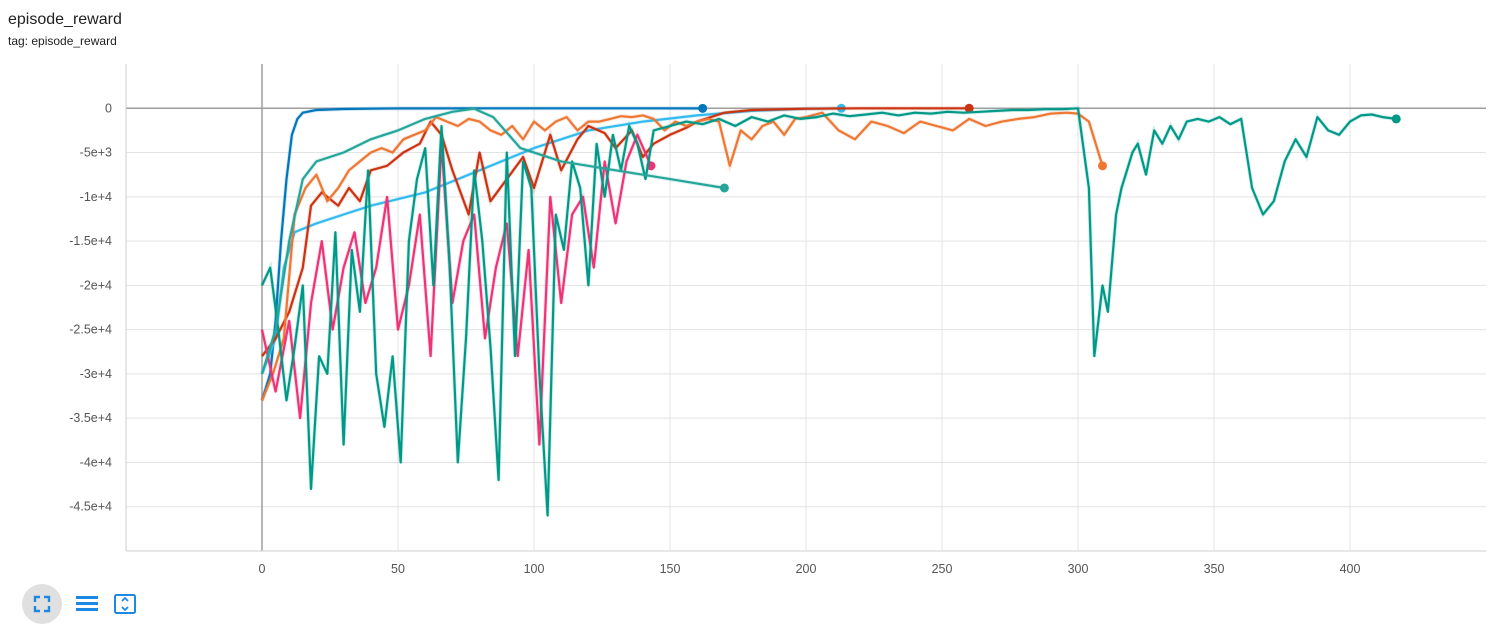  I want to click on toggle-log-scale-icon, so click(87, 603).